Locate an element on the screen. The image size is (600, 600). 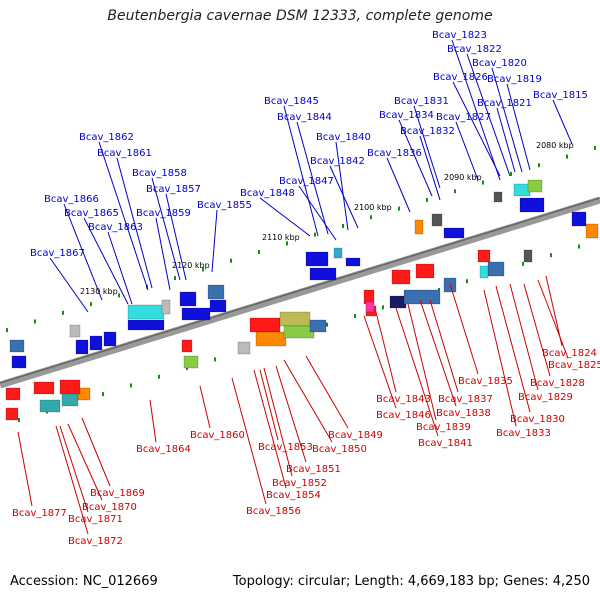
gene-label-top: Bcav_1820 is located at coordinates (499, 63).